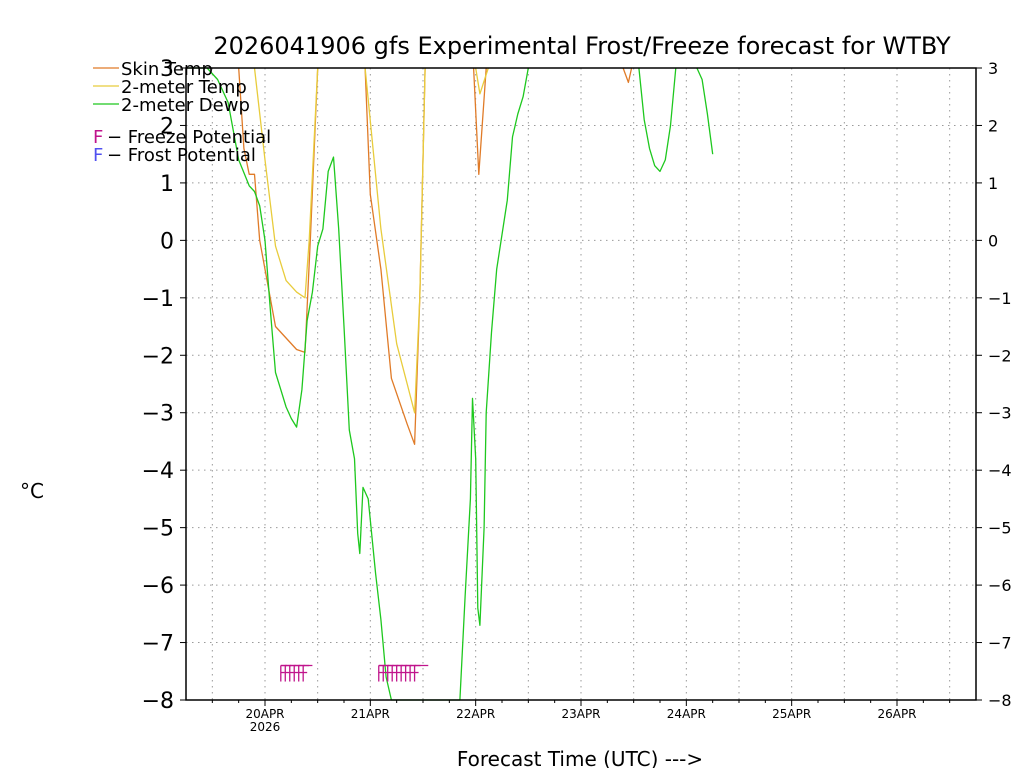  I want to click on y-tick-label: 2, so click(167, 126).